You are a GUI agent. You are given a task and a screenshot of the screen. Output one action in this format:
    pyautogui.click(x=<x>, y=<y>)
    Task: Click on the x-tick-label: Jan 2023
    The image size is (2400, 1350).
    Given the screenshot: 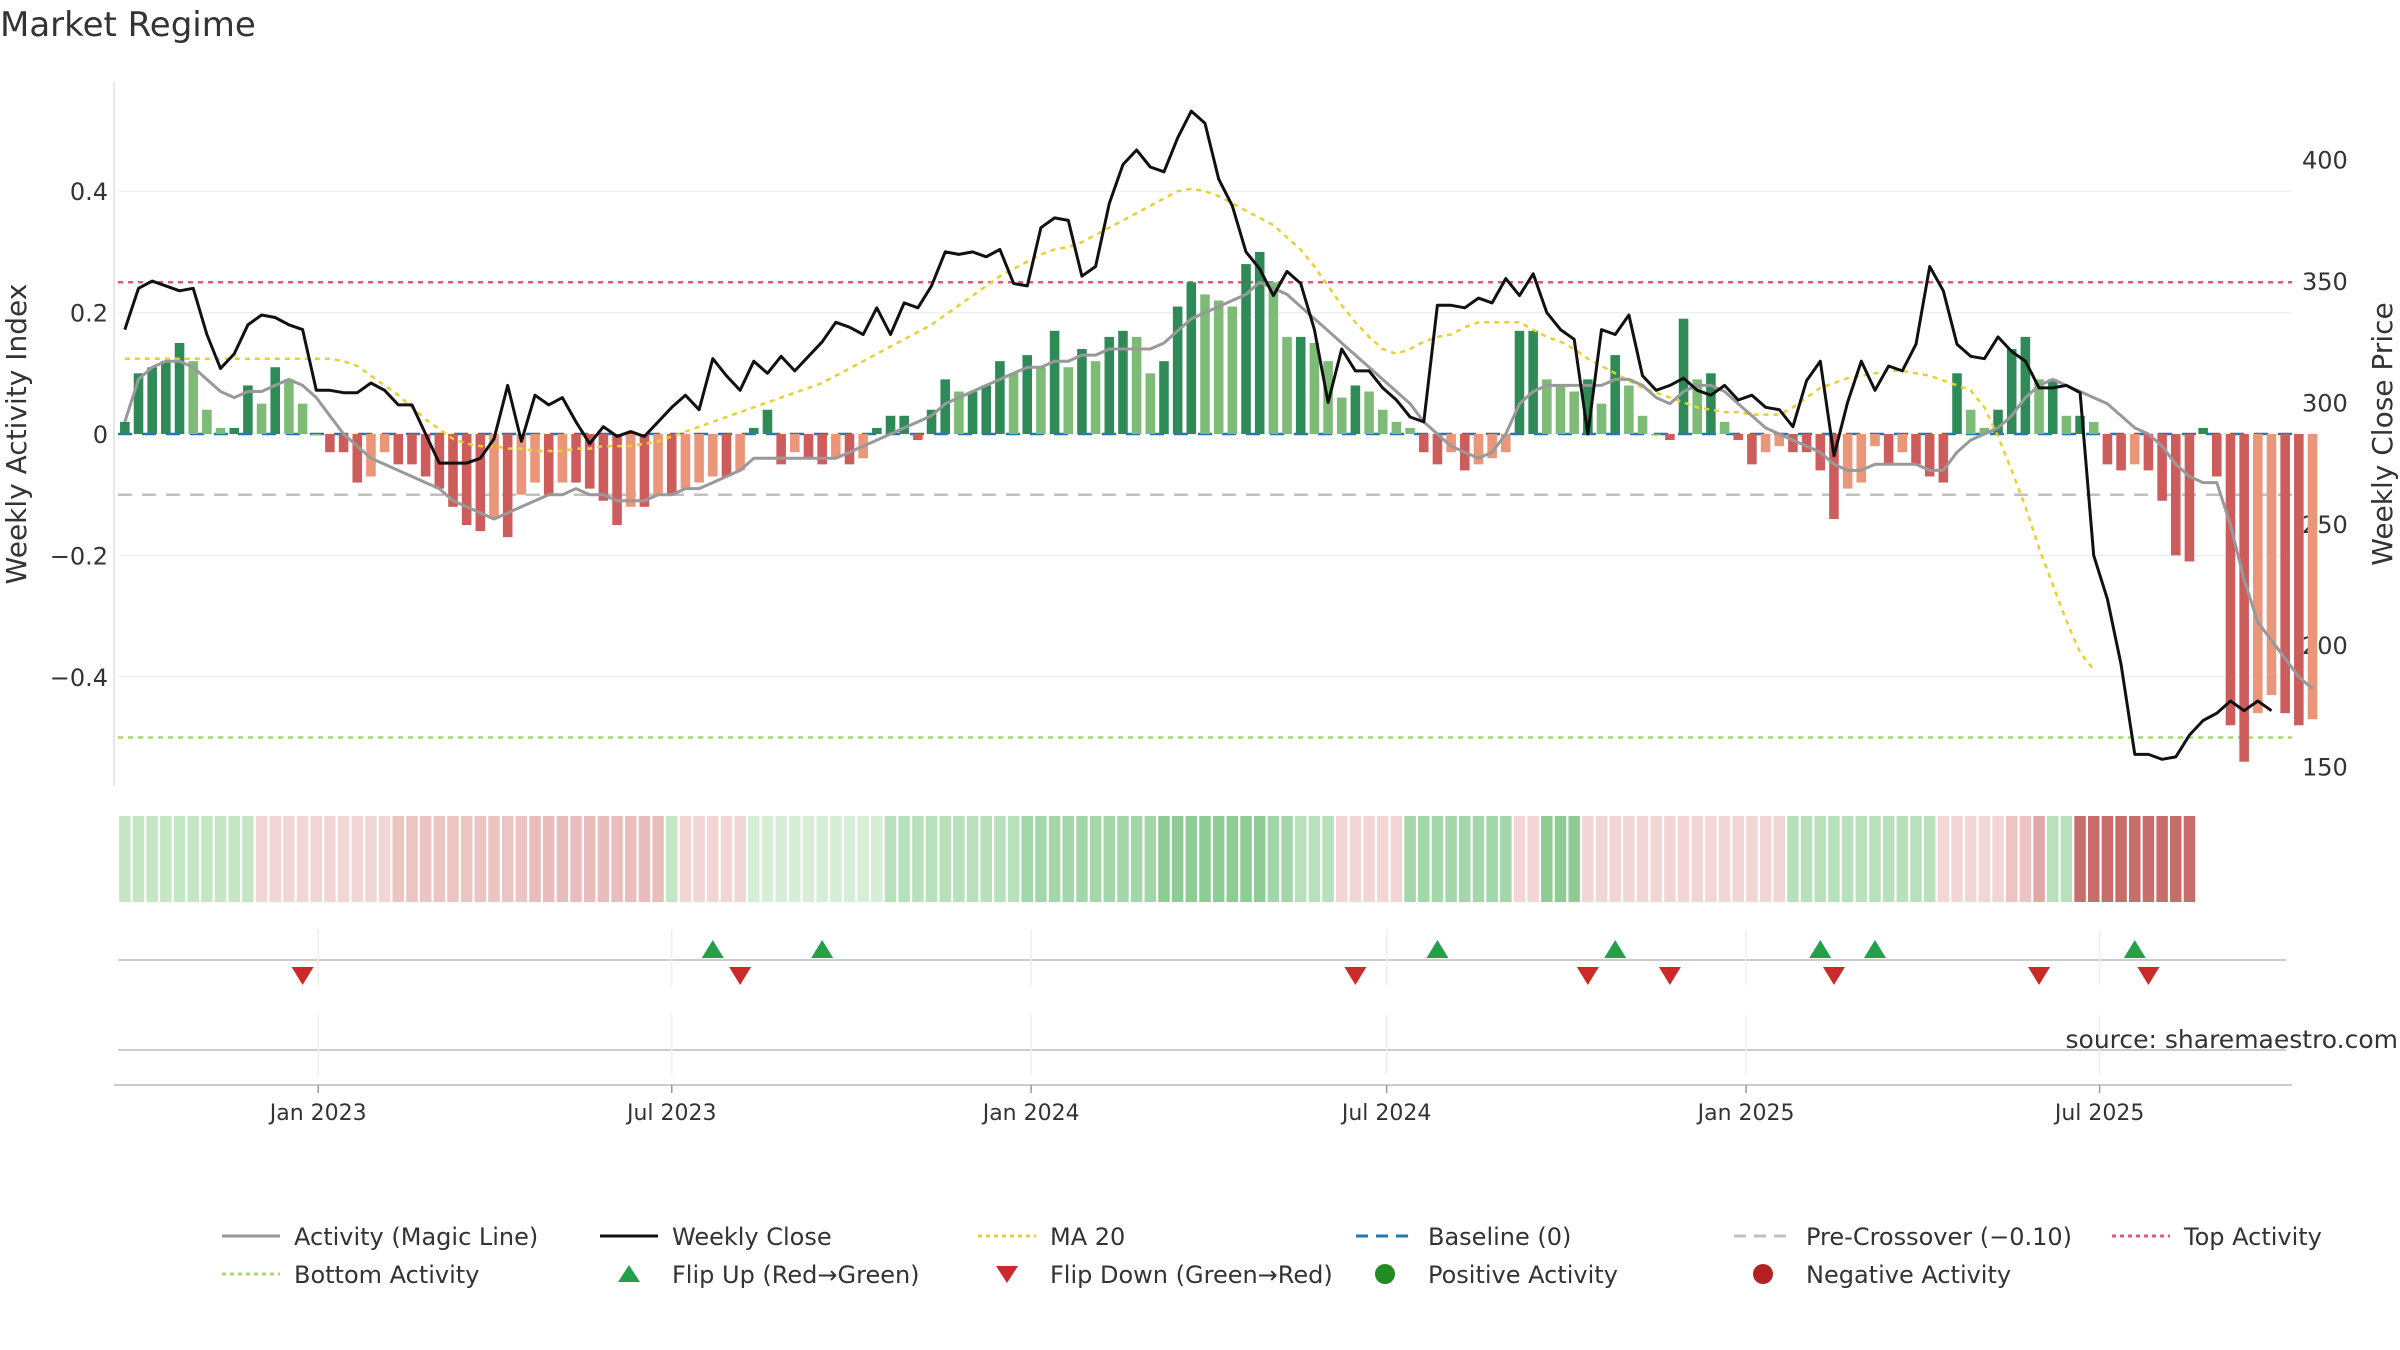 What is the action you would take?
    pyautogui.click(x=317, y=1113)
    